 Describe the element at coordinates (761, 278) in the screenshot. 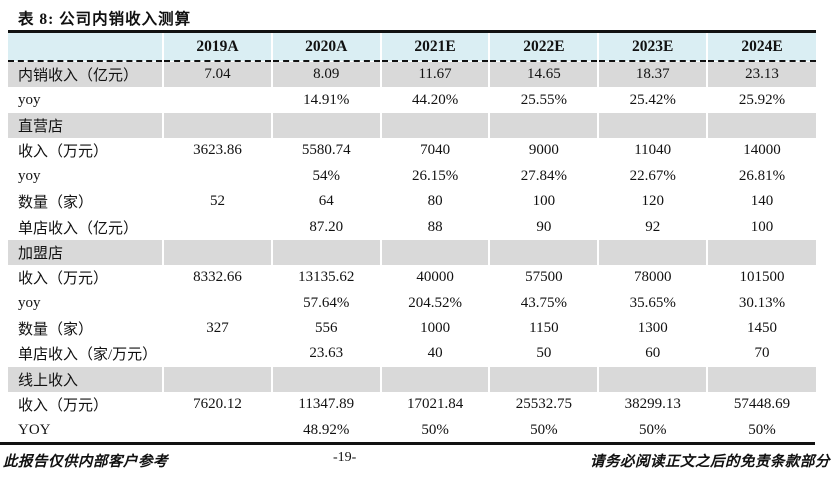

I see `value-cell: 101500` at that location.